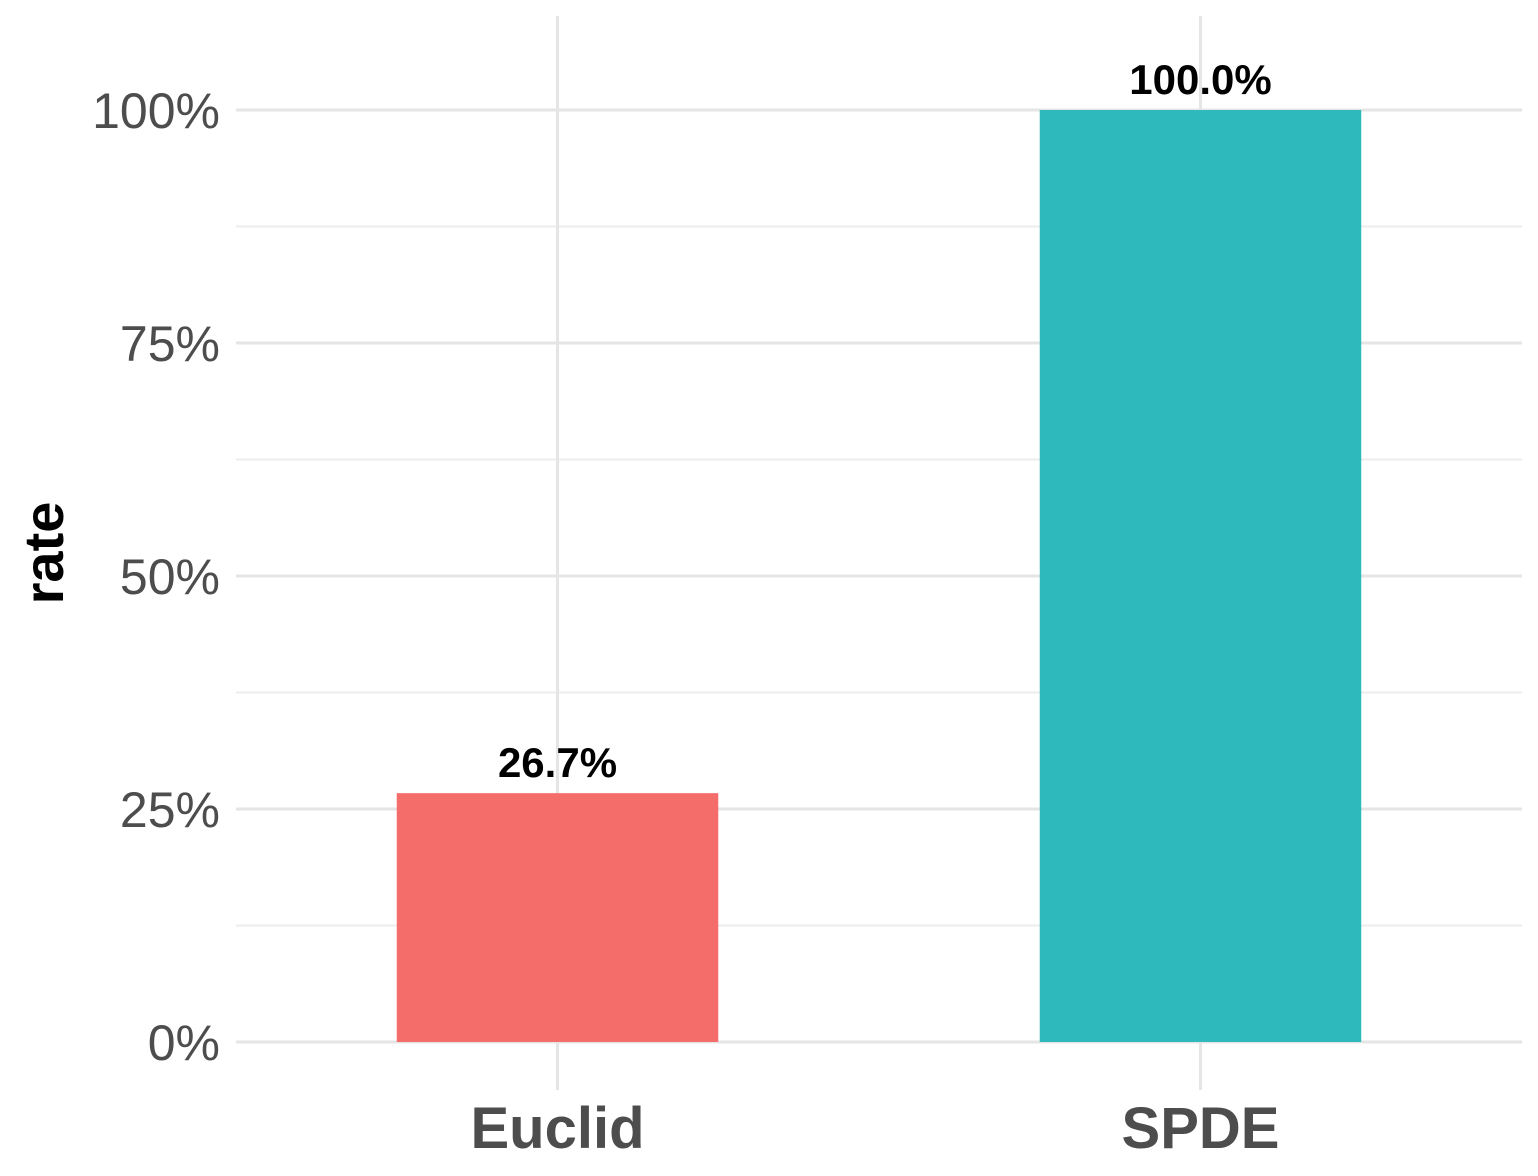  I want to click on x-axis-ticks: Euclid SPDE, so click(874, 1128).